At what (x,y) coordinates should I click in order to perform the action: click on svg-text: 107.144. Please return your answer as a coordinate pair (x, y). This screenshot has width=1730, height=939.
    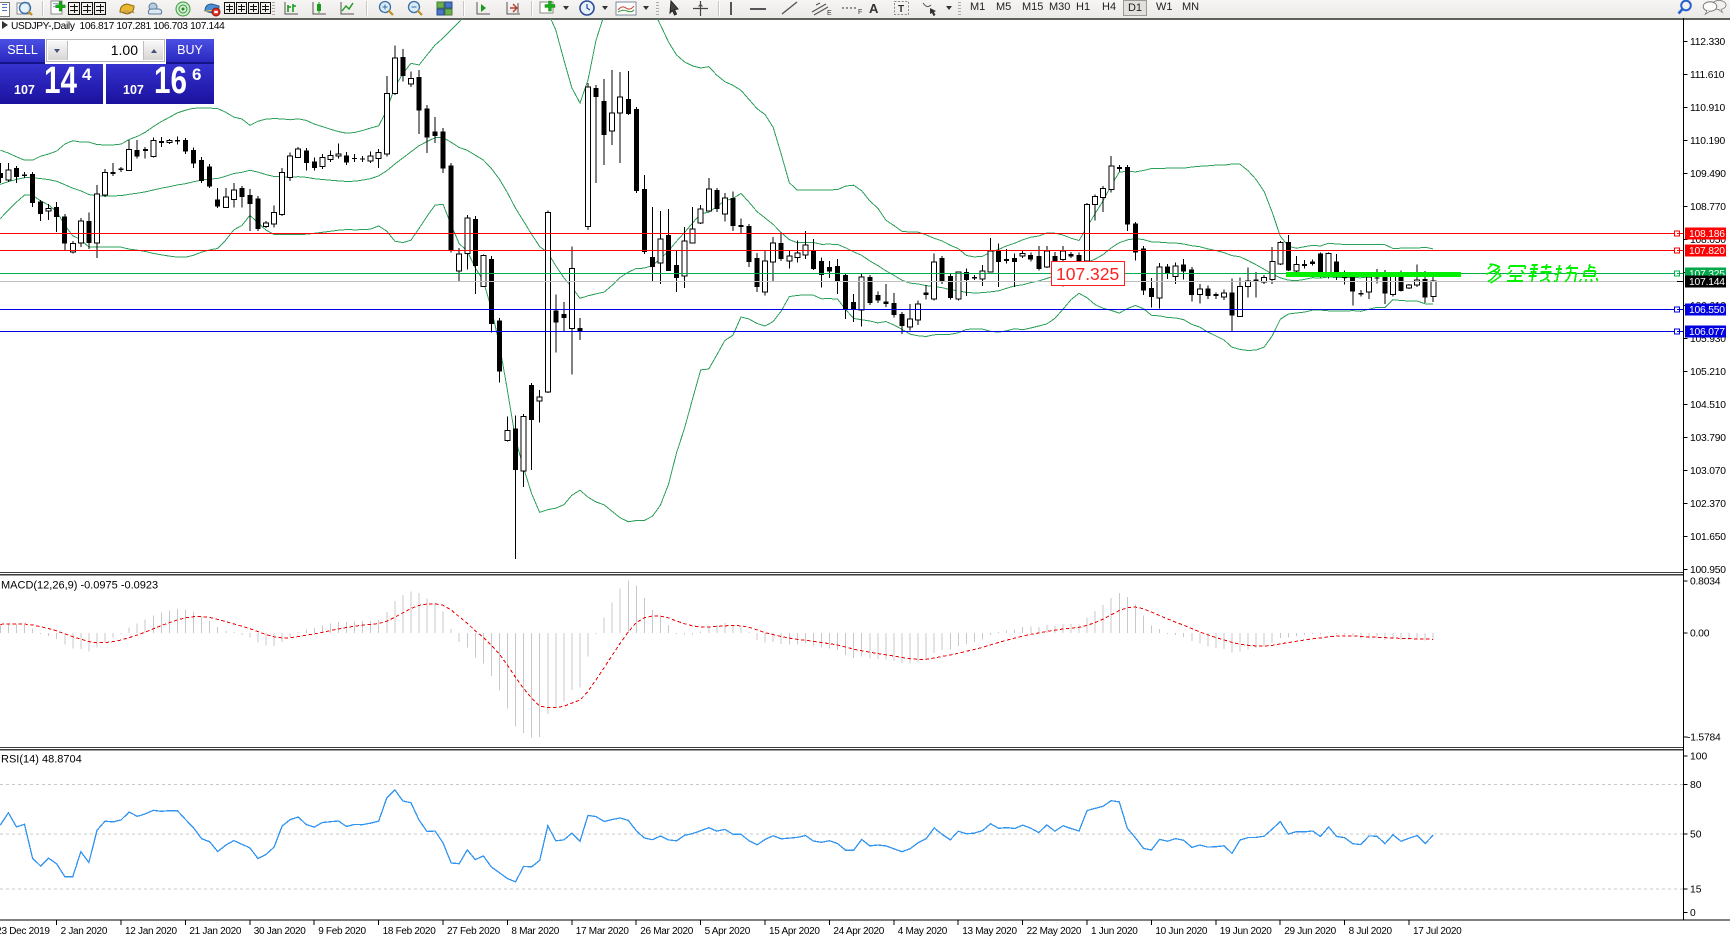
    Looking at the image, I should click on (1707, 282).